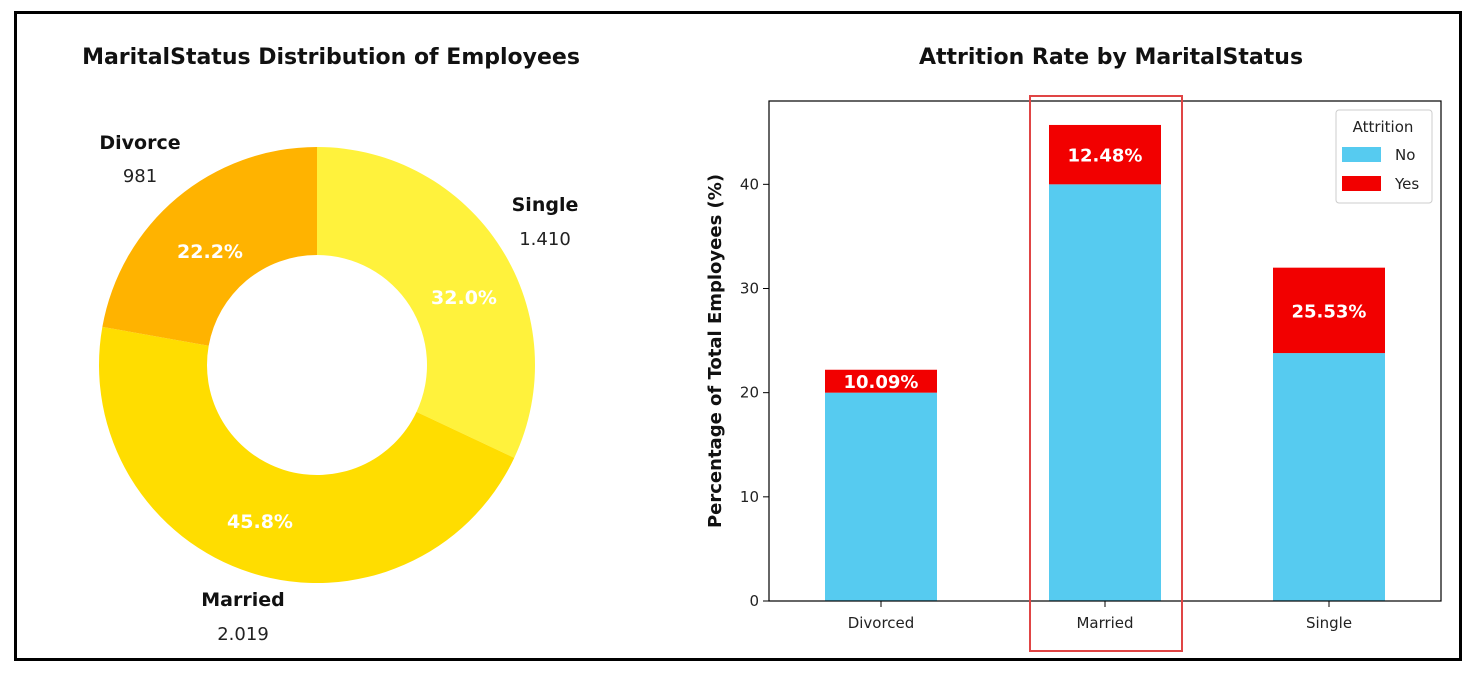 The width and height of the screenshot is (1475, 676). I want to click on slice-name-divorce: Divorce, so click(139, 143).